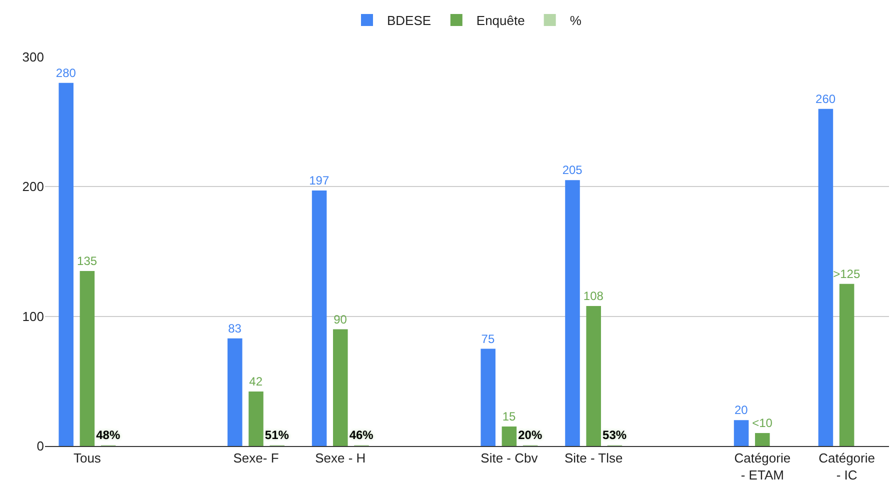 This screenshot has width=894, height=488. I want to click on data-label: <10, so click(762, 423).